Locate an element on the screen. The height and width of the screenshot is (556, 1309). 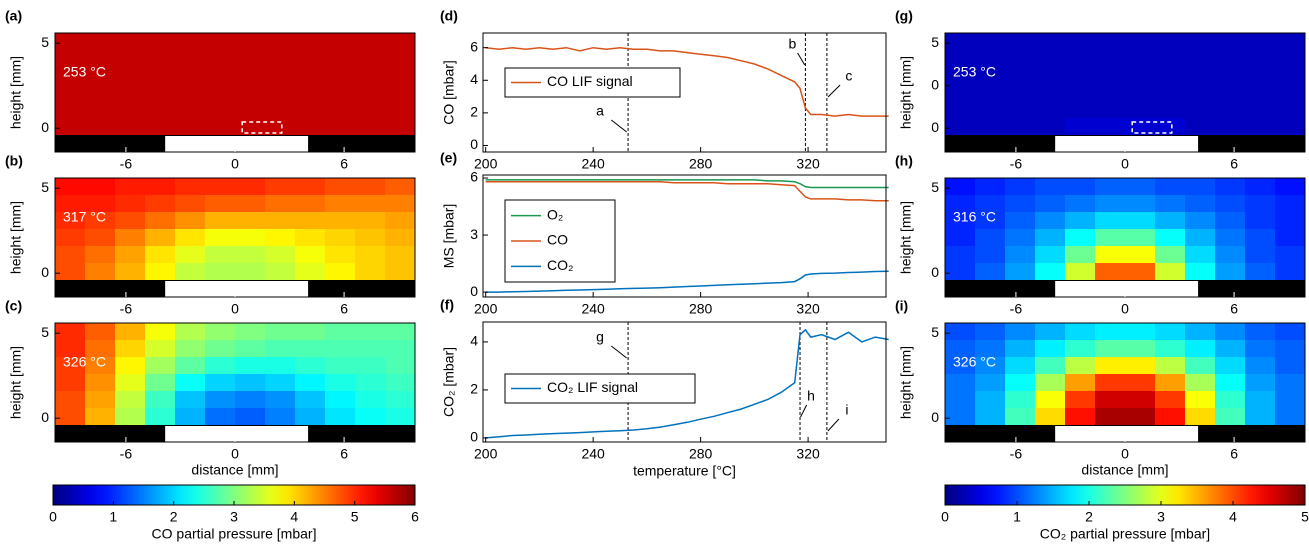
x-axis-label: distance [mm] is located at coordinates (1124, 470).